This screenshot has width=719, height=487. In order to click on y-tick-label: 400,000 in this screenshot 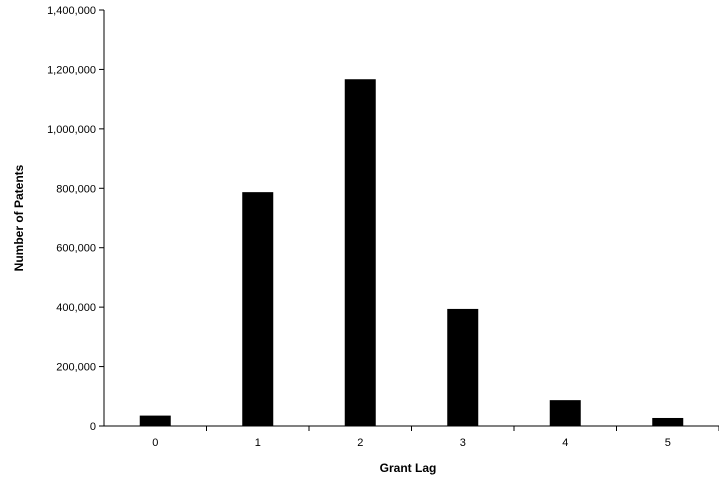, I will do `click(76, 308)`.